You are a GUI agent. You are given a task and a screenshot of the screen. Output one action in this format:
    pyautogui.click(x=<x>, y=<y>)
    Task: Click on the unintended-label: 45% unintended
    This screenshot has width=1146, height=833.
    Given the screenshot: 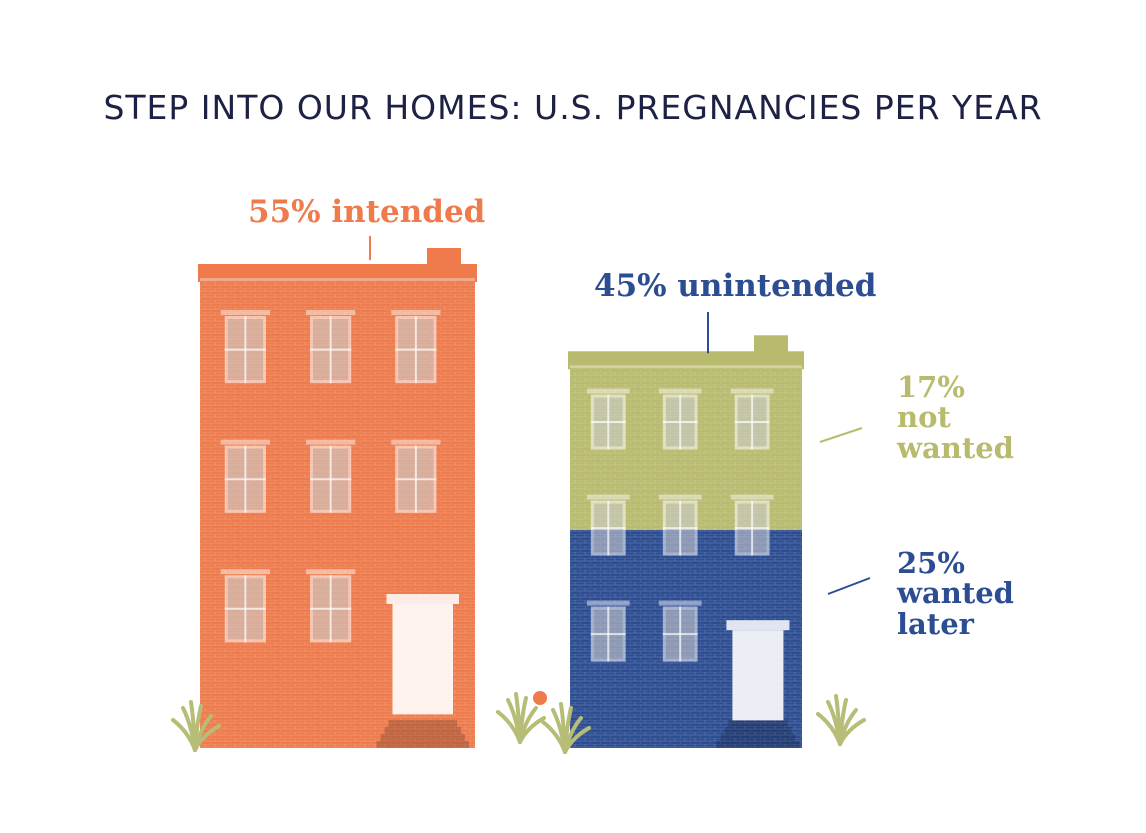 What is the action you would take?
    pyautogui.click(x=735, y=286)
    